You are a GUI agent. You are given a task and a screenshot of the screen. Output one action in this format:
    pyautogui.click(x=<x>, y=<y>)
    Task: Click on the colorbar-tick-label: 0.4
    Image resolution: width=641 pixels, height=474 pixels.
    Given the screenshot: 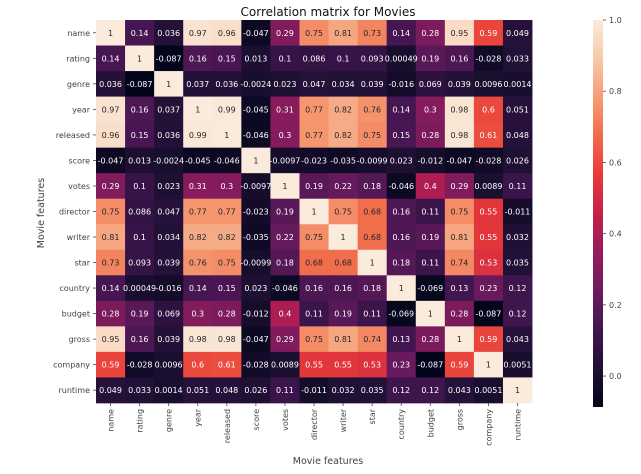 What is the action you would take?
    pyautogui.click(x=615, y=234)
    